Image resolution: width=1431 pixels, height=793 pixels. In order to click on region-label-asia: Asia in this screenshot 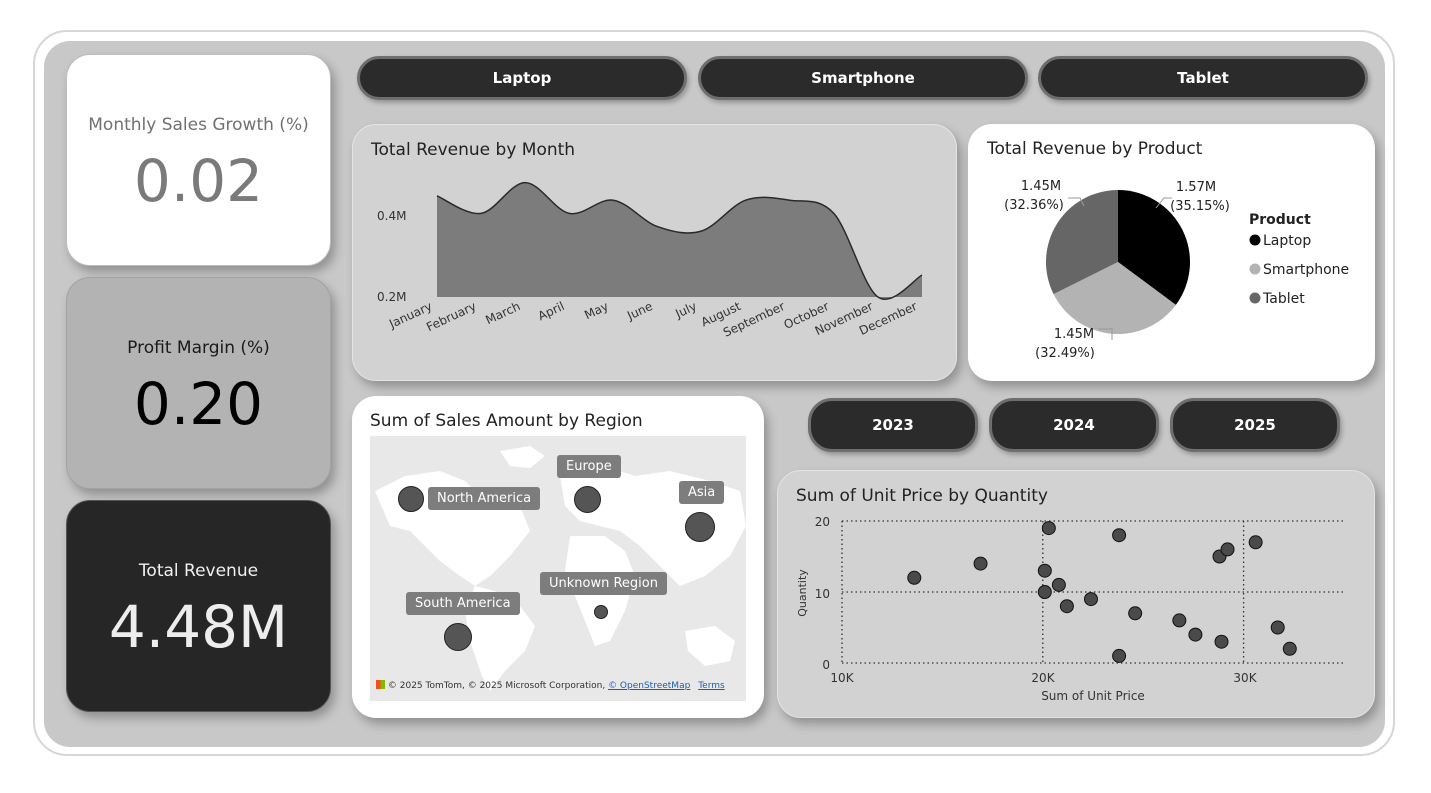, I will do `click(702, 492)`.